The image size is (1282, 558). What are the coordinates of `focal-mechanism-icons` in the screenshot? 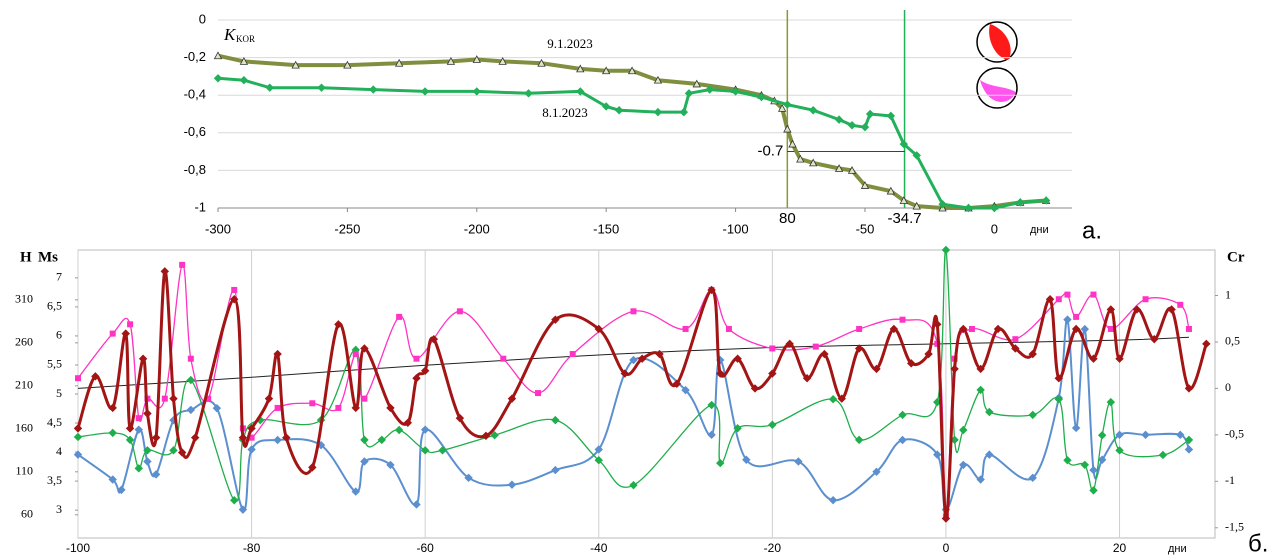 It's located at (997, 65).